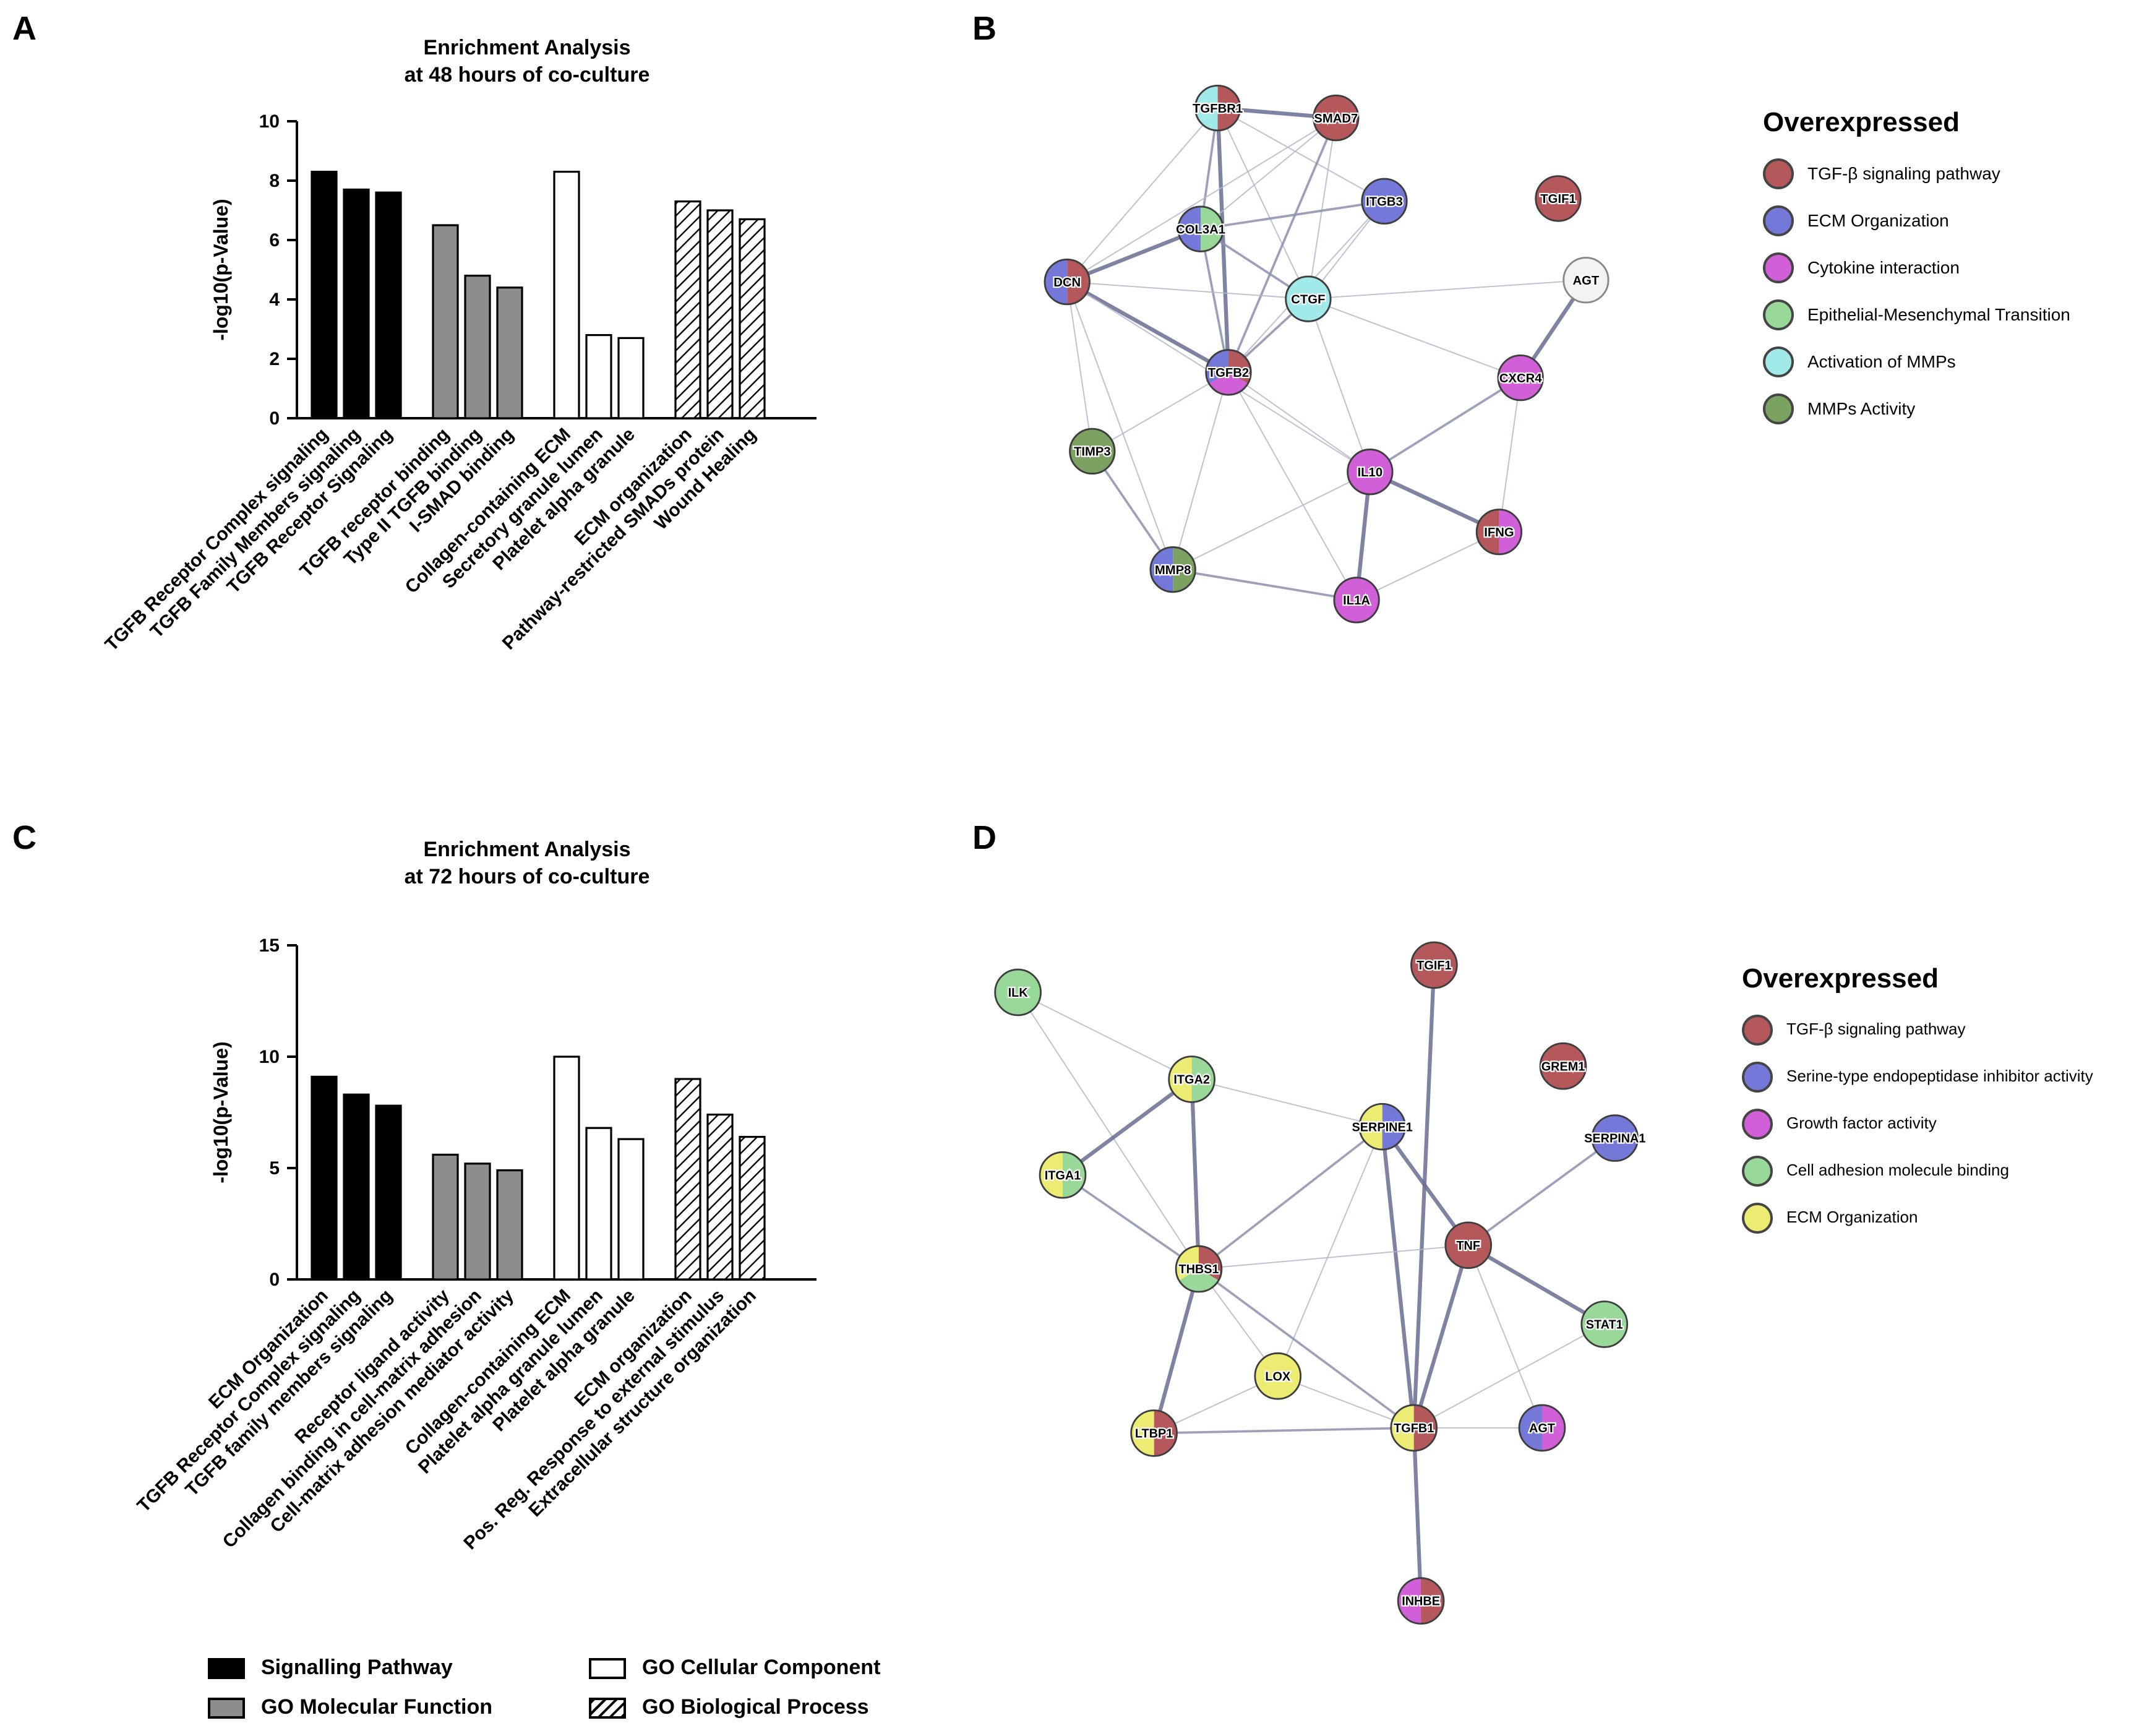 The image size is (2139, 1736). What do you see at coordinates (1536, 1285) in the screenshot?
I see `edge-TNF-STAT1` at bounding box center [1536, 1285].